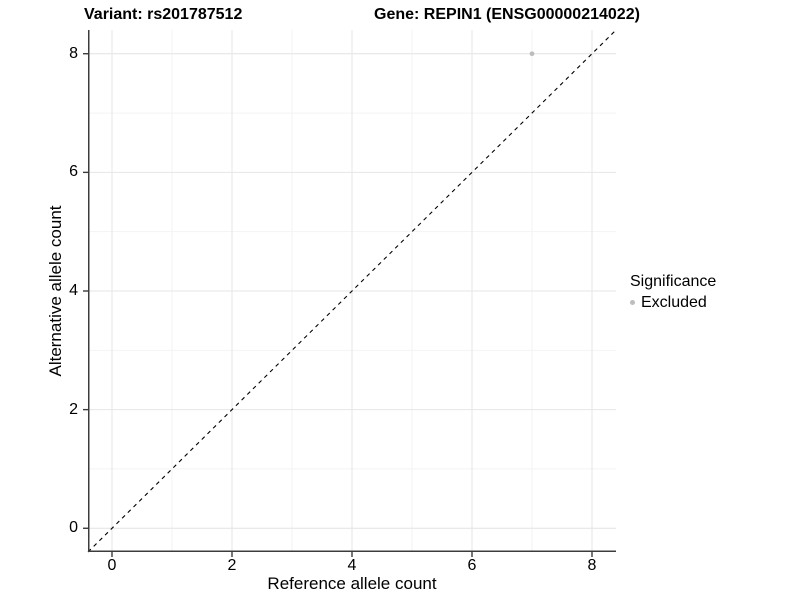 This screenshot has width=800, height=600. I want to click on y-tick-label: 0, so click(73, 528).